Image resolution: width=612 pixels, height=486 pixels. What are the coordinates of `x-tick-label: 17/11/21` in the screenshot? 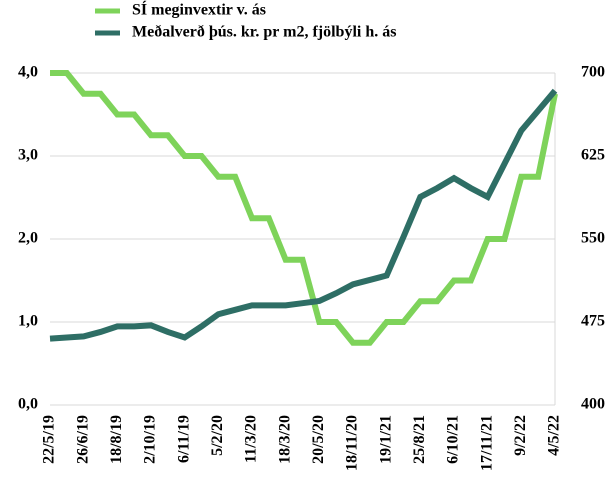 It's located at (486, 443).